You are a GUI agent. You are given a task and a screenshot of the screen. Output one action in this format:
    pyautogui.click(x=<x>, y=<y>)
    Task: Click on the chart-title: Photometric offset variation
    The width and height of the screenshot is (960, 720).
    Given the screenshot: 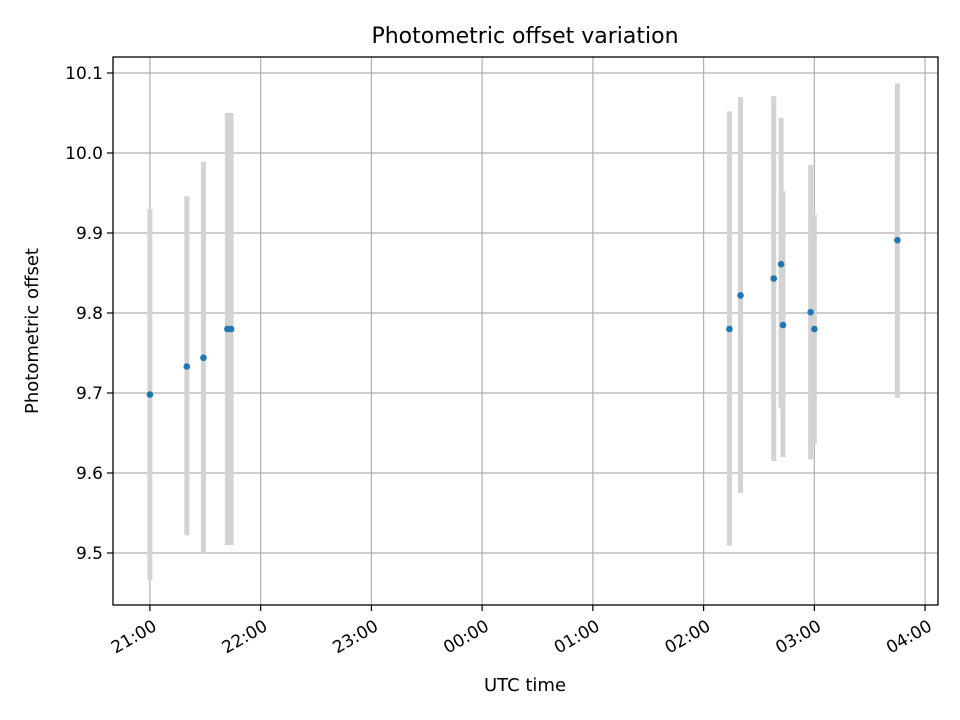 What is the action you would take?
    pyautogui.click(x=524, y=36)
    